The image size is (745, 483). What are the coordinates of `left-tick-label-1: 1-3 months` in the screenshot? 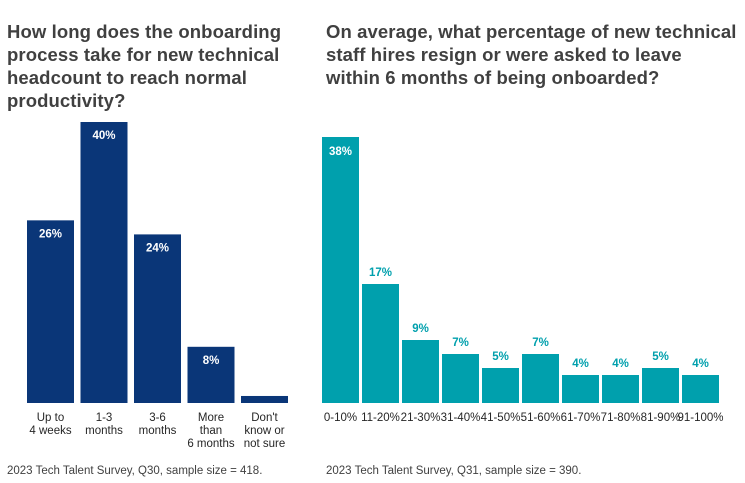 It's located at (104, 424).